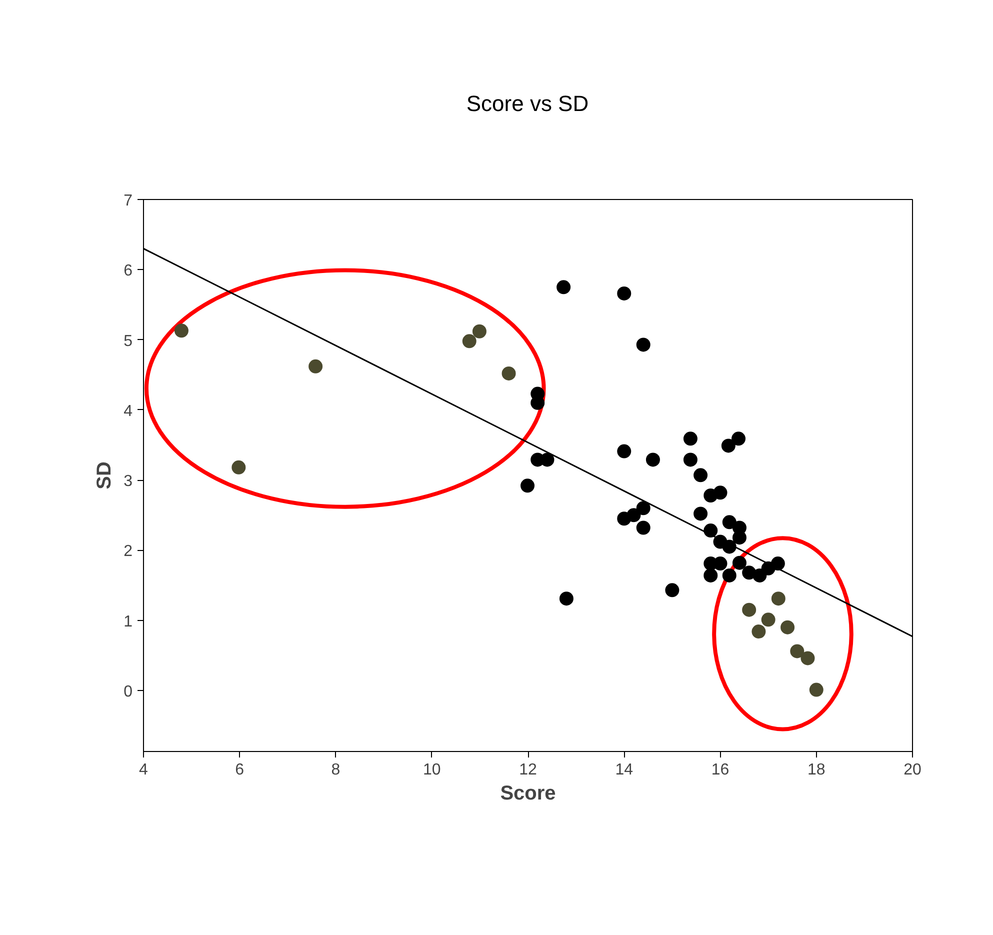  What do you see at coordinates (431, 770) in the screenshot?
I see `x-tick-label: 10` at bounding box center [431, 770].